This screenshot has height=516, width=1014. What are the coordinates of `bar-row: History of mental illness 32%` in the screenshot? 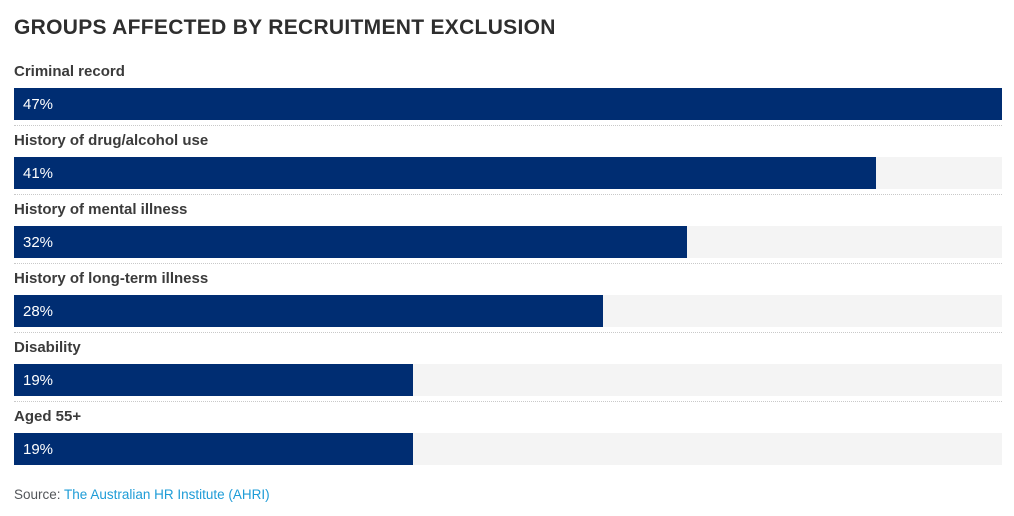 It's located at (508, 232).